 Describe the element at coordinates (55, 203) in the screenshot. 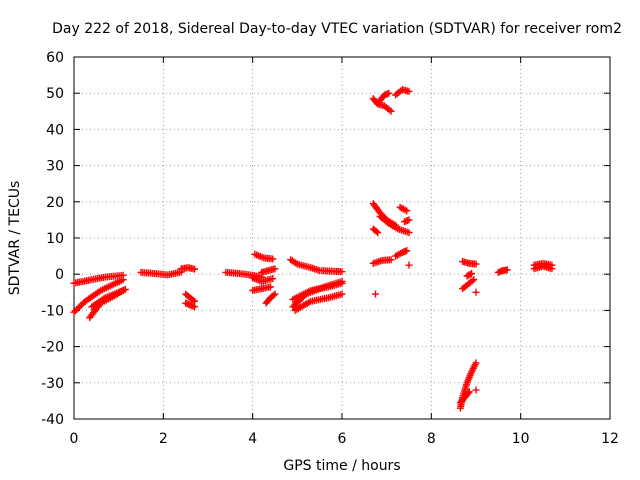

I see `y-tick-label: 20` at that location.